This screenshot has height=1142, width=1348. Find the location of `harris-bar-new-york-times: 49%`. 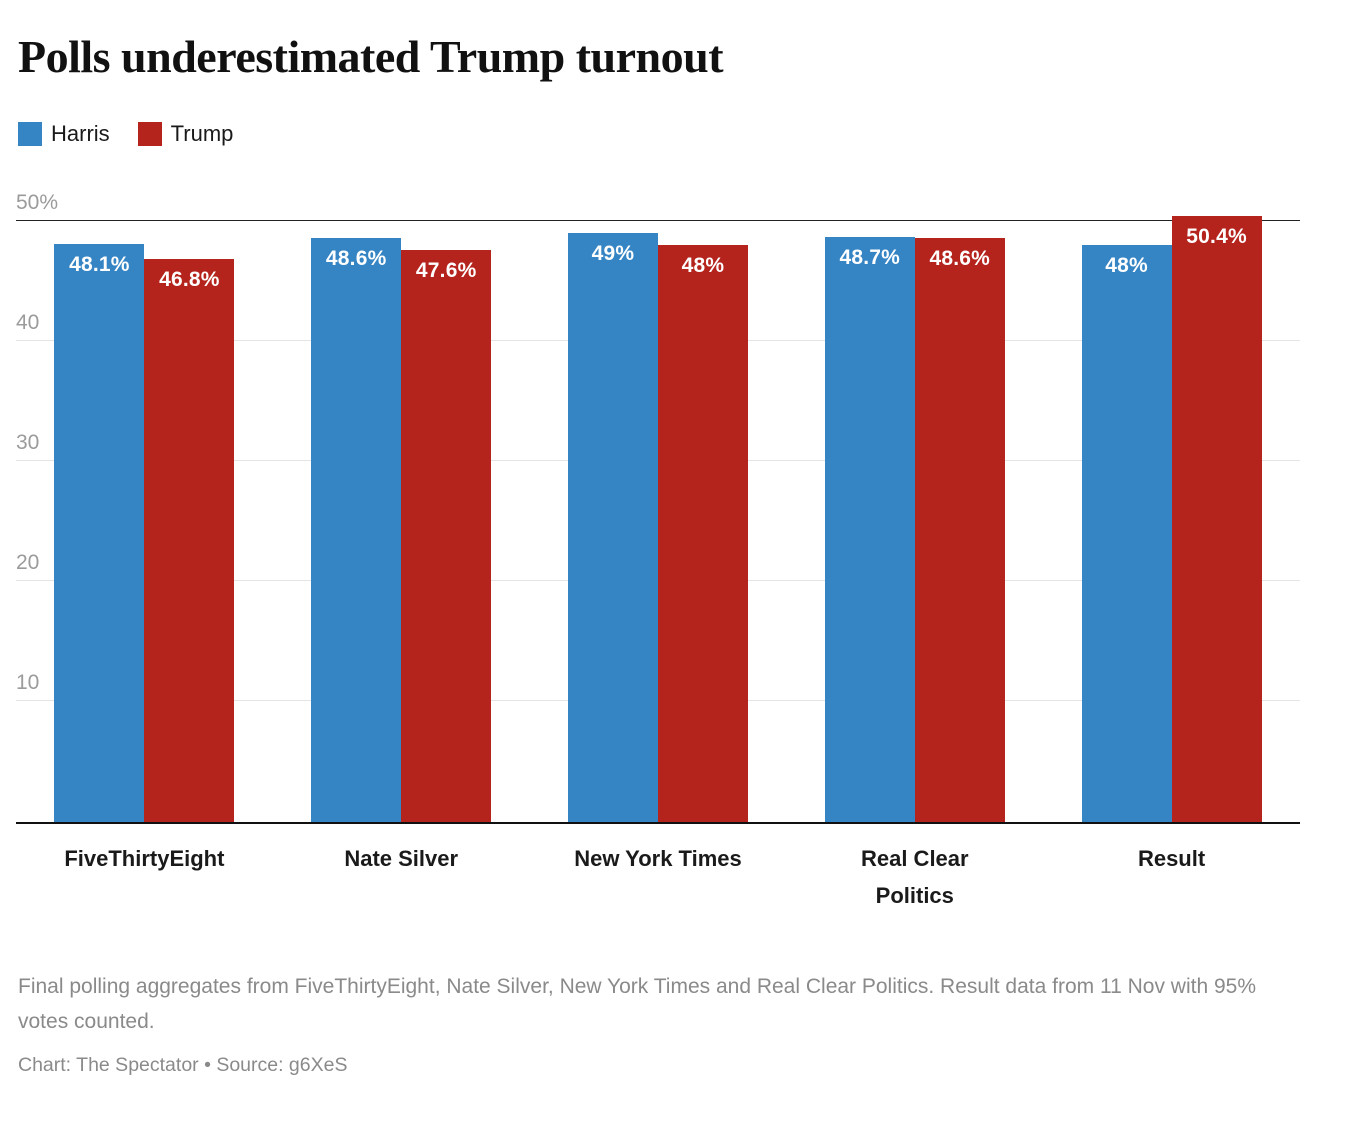

harris-bar-new-york-times: 49% is located at coordinates (612, 527).